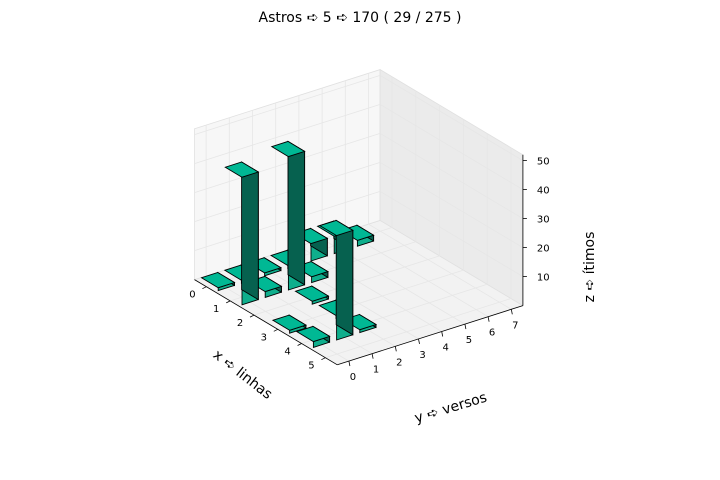 The image size is (720, 480). I want to click on y-tick-label: 6, so click(492, 333).